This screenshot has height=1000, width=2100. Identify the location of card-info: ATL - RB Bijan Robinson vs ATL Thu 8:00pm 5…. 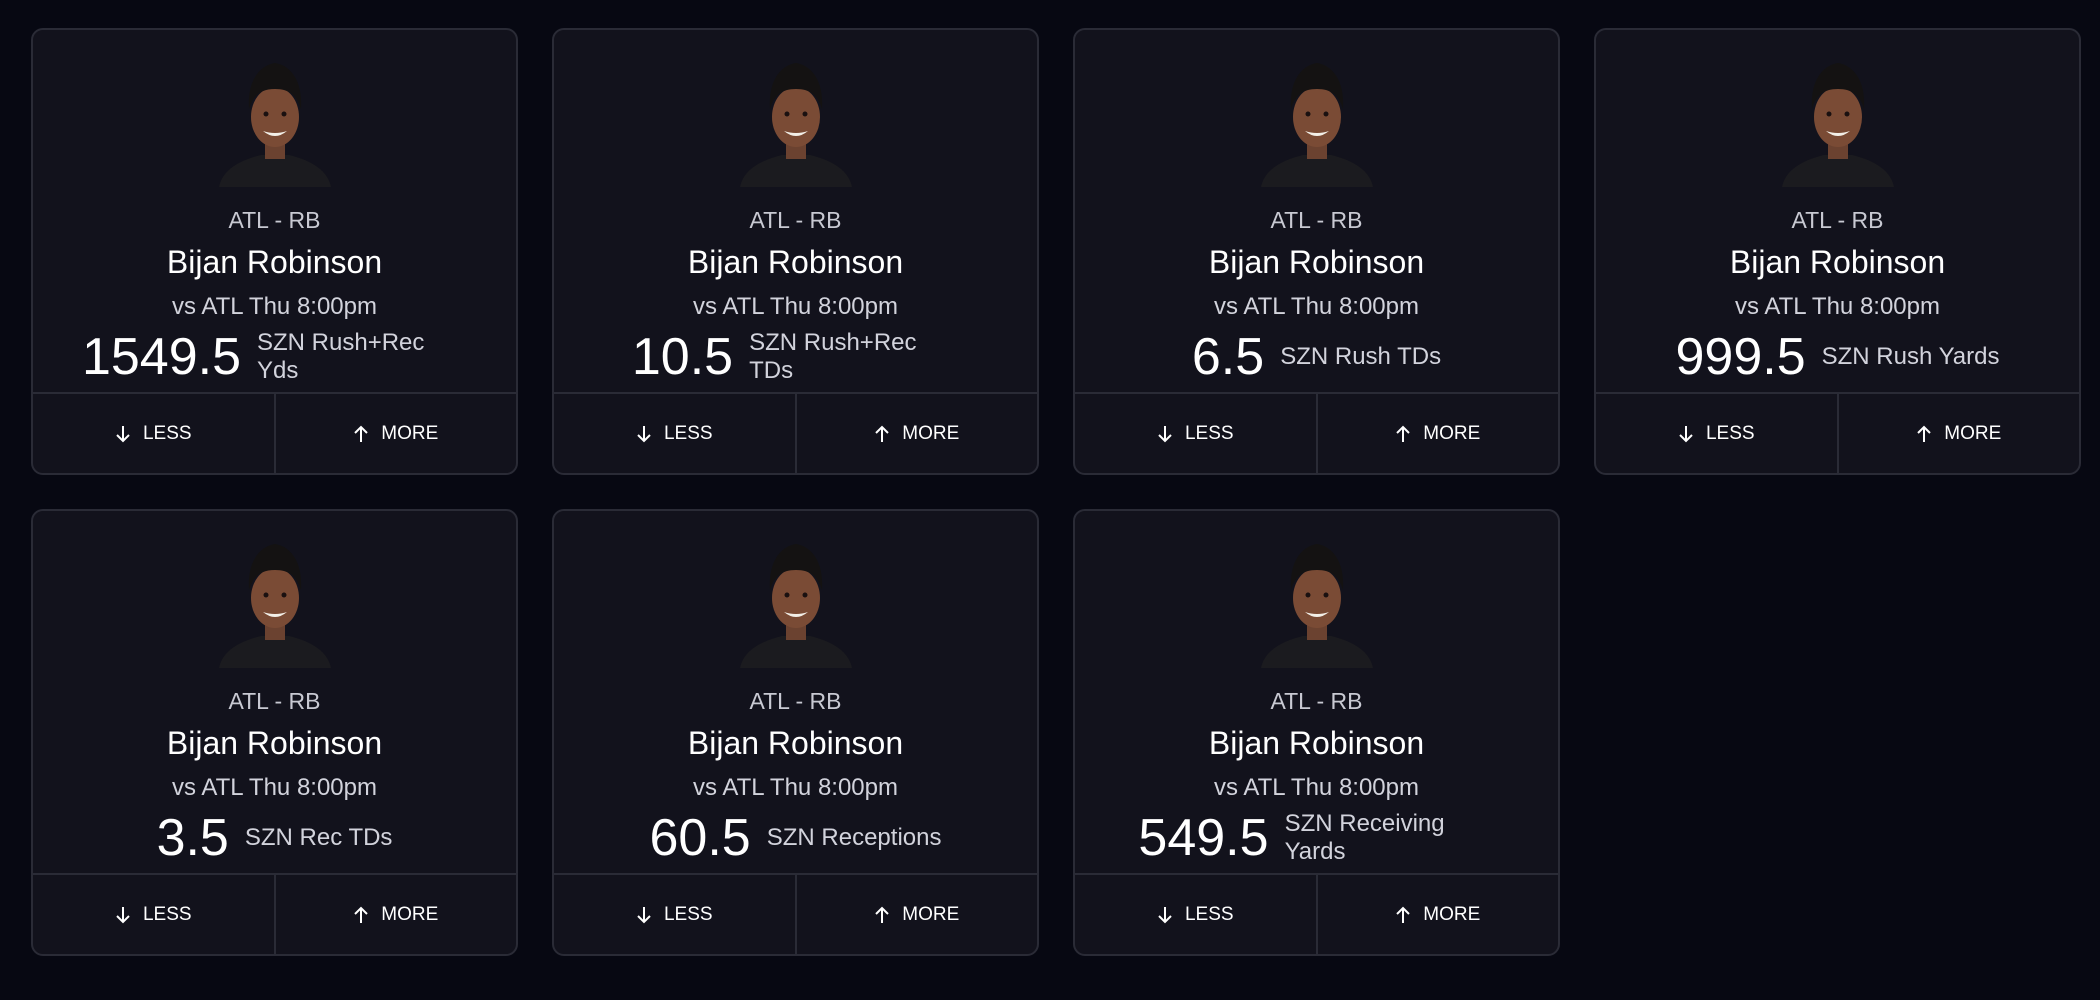
(1316, 692).